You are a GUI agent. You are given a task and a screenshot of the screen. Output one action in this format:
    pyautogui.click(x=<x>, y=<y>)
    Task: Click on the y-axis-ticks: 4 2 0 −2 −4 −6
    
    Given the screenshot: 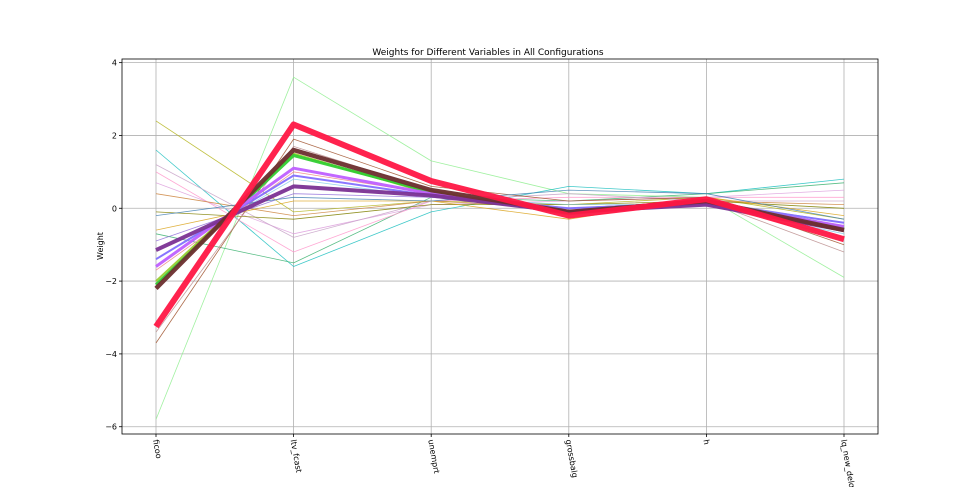 What is the action you would take?
    pyautogui.click(x=113, y=245)
    